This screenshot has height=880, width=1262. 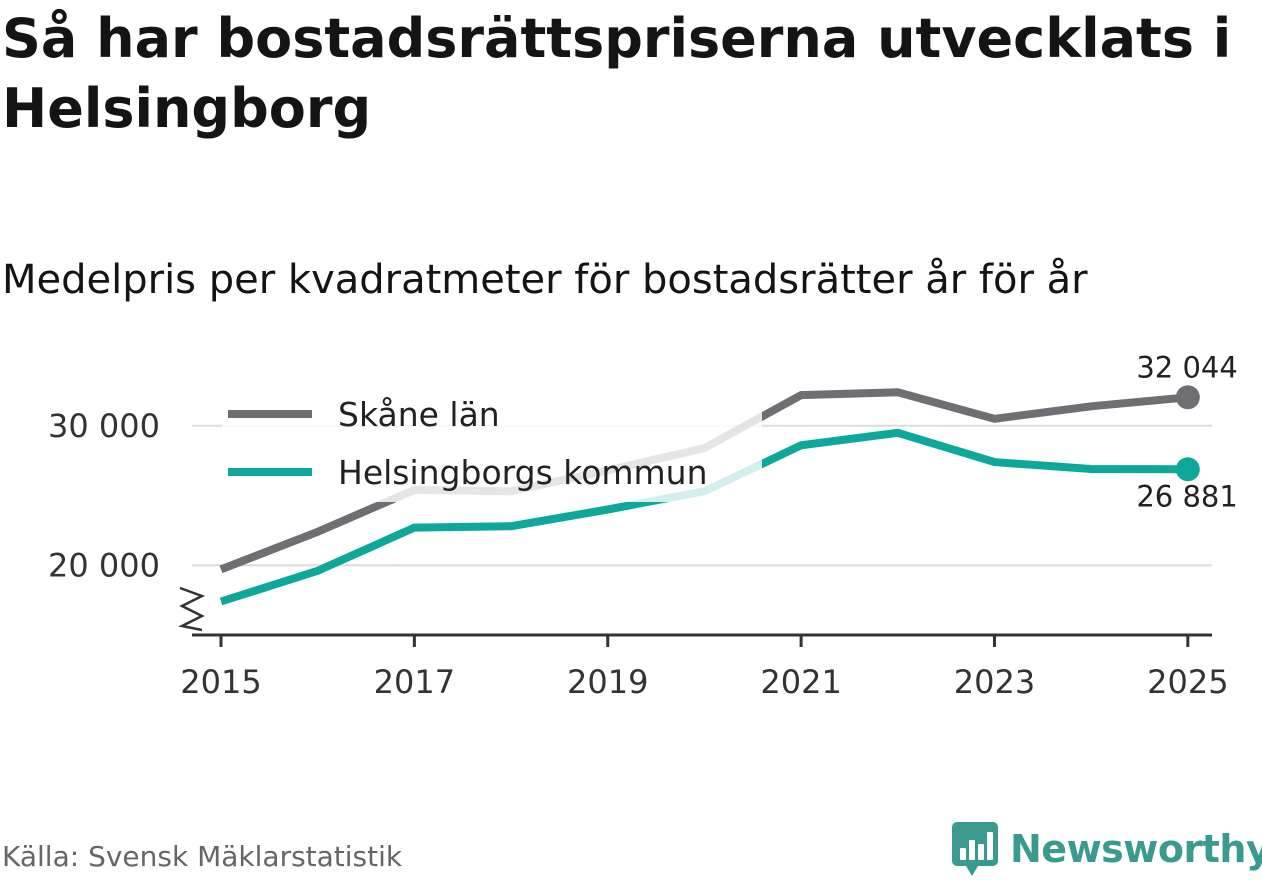 What do you see at coordinates (1186, 496) in the screenshot?
I see `end-value-label: 26 881` at bounding box center [1186, 496].